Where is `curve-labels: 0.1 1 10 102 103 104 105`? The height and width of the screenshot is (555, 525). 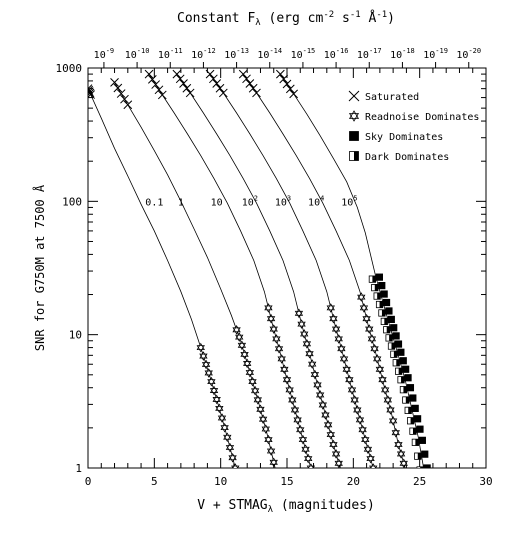
curve-labels: 0.1 1 10 102 103 104 105 is located at coordinates (251, 201).